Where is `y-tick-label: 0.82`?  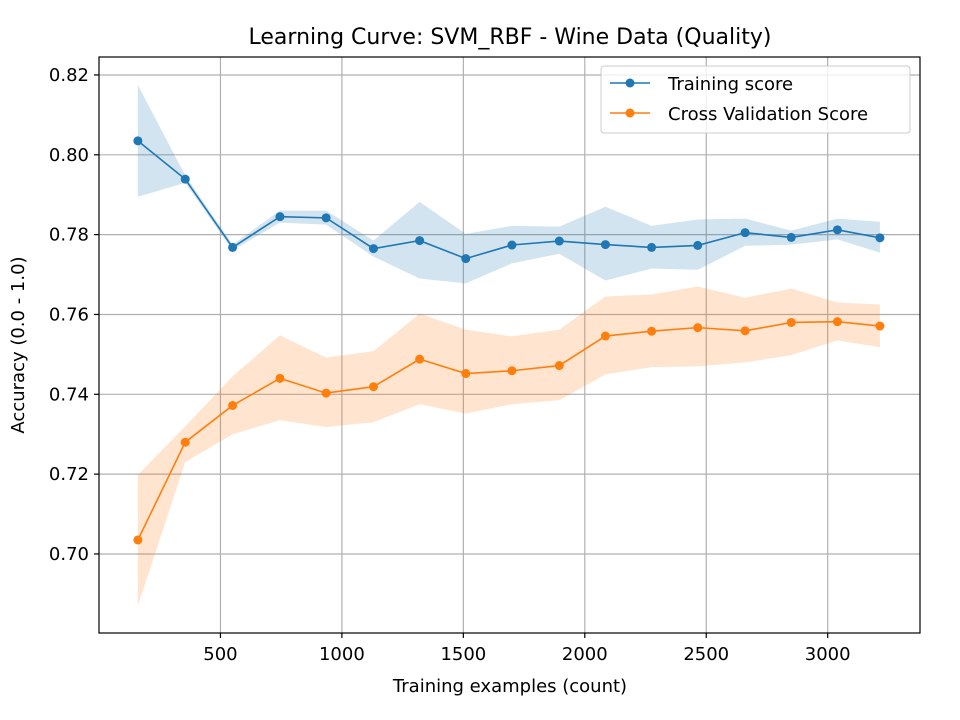
y-tick-label: 0.82 is located at coordinates (69, 75).